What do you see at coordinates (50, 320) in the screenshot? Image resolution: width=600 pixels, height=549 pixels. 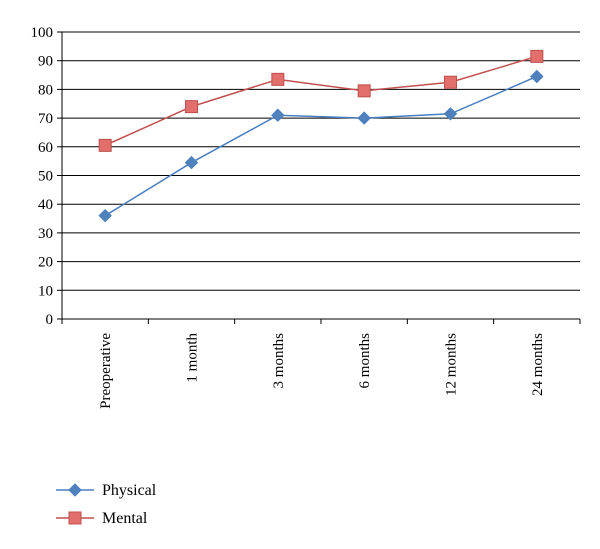 I see `y-tick-label: 0` at bounding box center [50, 320].